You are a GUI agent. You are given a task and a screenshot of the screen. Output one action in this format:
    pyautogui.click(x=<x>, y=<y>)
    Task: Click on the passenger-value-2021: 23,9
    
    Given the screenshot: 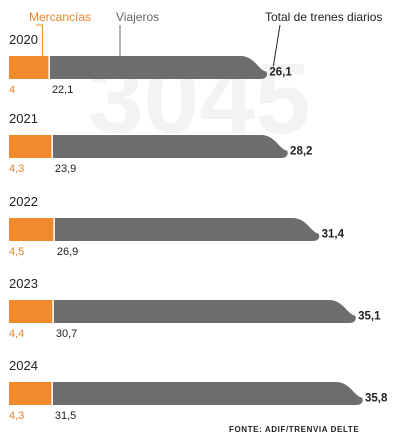 What is the action you would take?
    pyautogui.click(x=65, y=169)
    